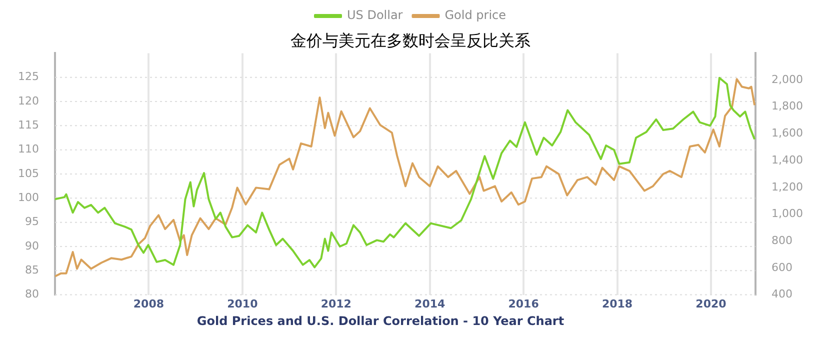 The height and width of the screenshot is (339, 821). Describe the element at coordinates (782, 267) in the screenshot. I see `y2-tick-label: 600` at that location.